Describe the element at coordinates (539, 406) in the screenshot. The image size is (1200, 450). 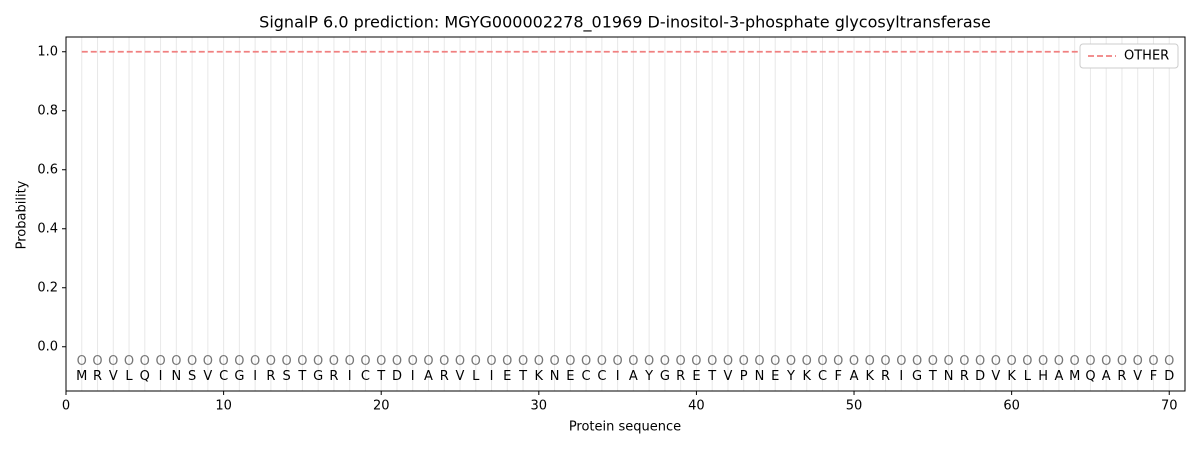
I see `x-tick-label: 30` at that location.